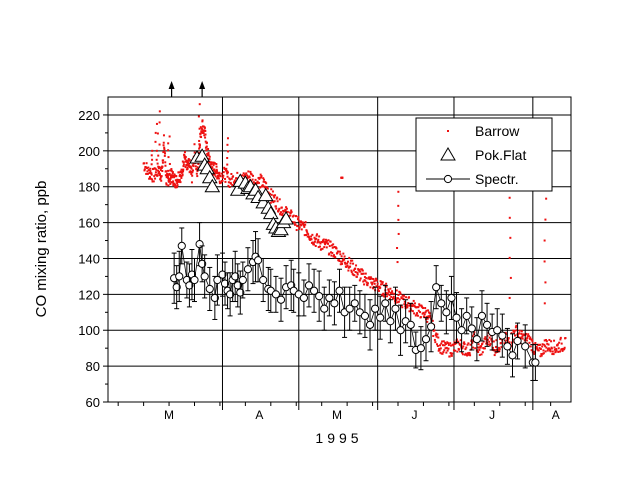 Image resolution: width=640 pixels, height=480 pixels. Describe the element at coordinates (448, 154) in the screenshot. I see `legend-pokflat-marker` at that location.